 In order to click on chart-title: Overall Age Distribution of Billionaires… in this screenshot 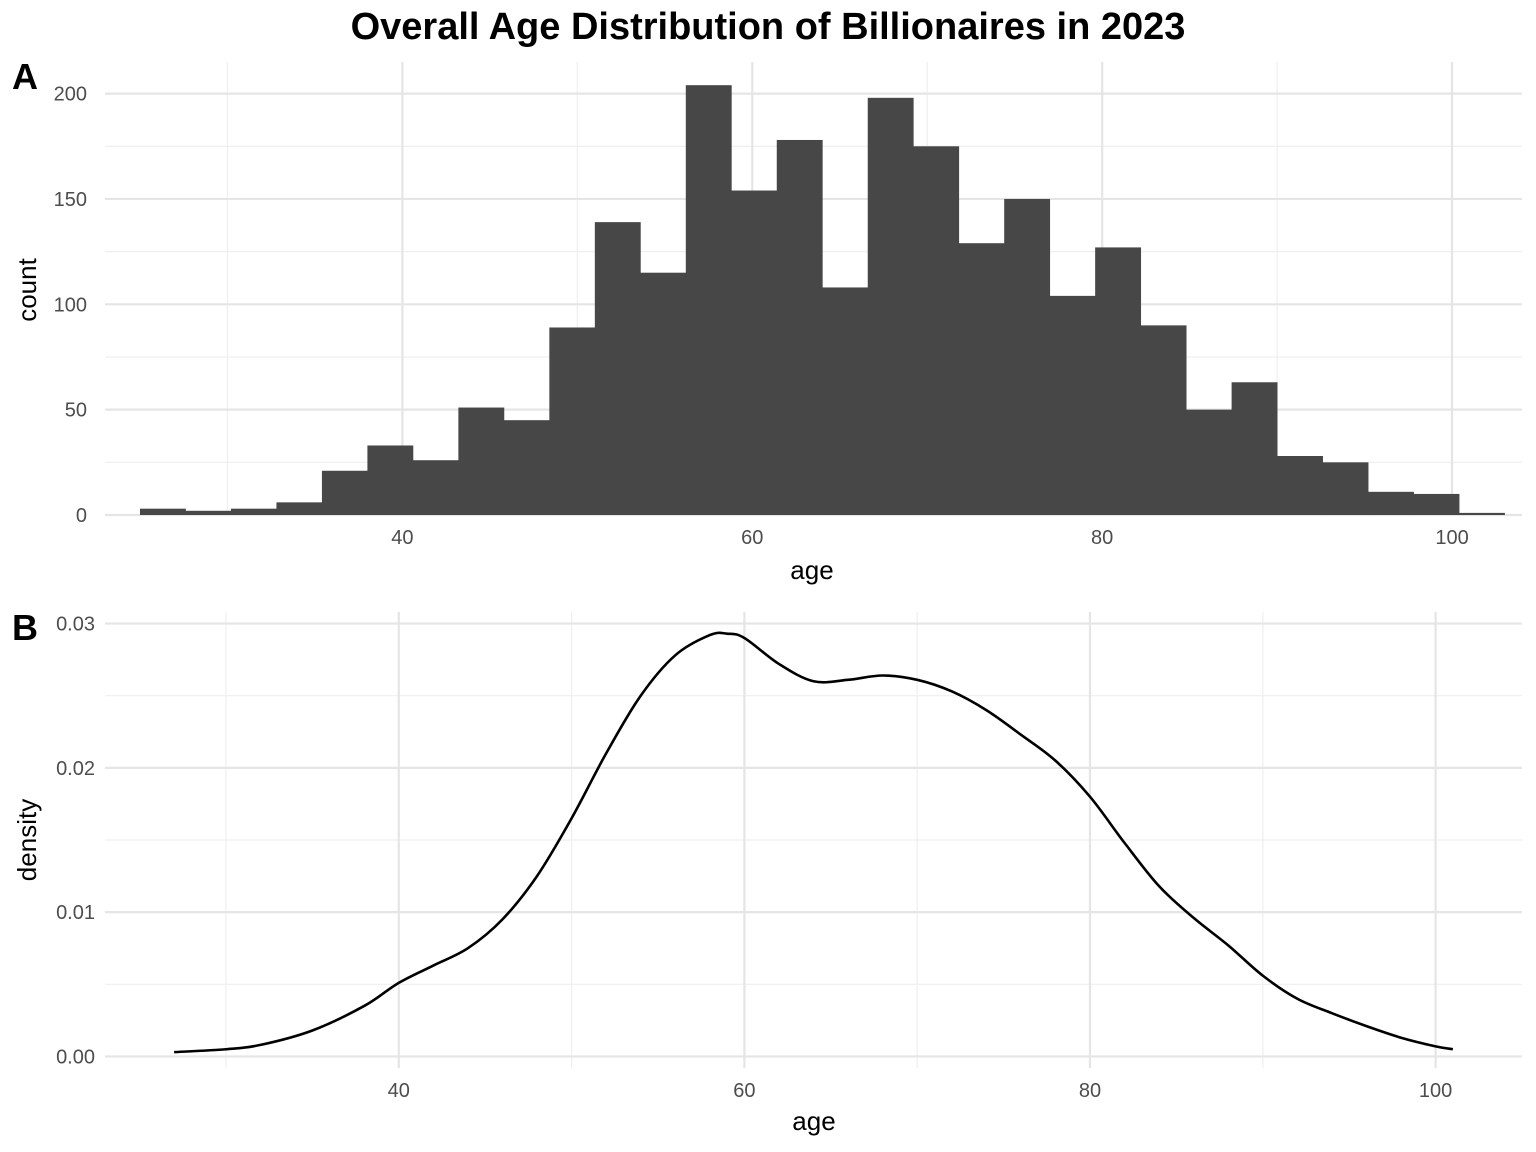, I will do `click(768, 27)`.